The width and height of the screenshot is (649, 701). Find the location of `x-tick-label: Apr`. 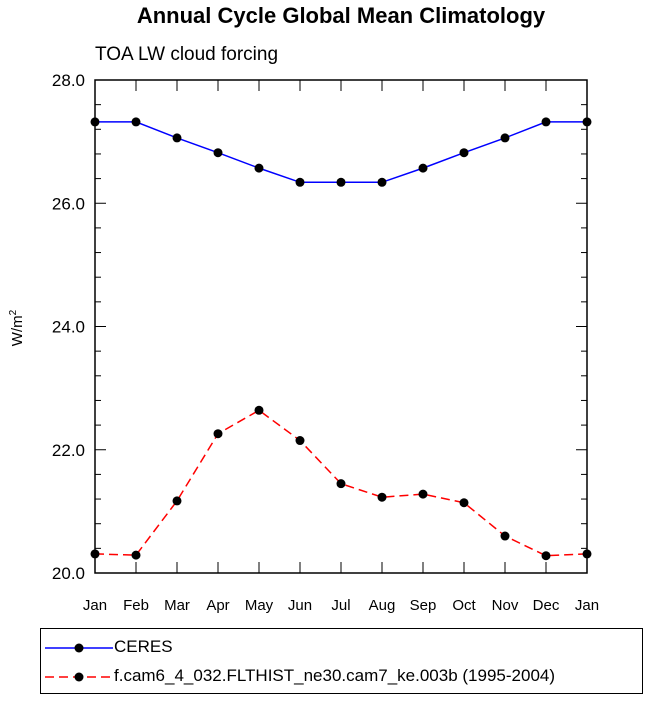

x-tick-label: Apr is located at coordinates (217, 605).